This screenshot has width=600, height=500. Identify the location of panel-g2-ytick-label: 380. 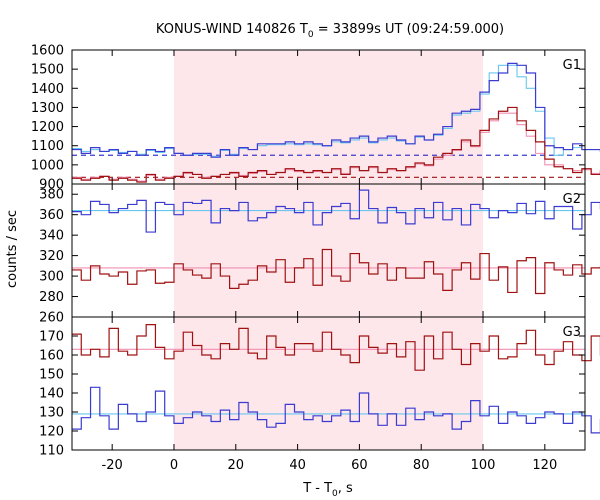
(51, 195).